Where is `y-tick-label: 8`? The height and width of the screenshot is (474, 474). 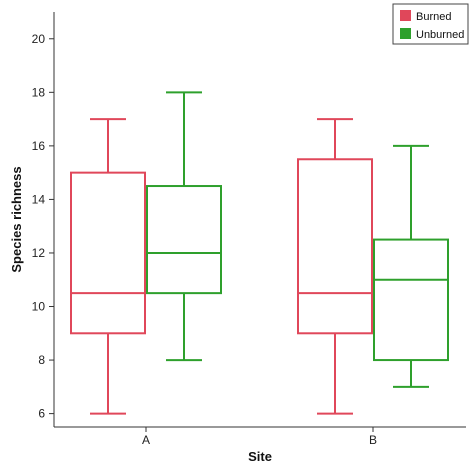 y-tick-label: 8 is located at coordinates (41, 360).